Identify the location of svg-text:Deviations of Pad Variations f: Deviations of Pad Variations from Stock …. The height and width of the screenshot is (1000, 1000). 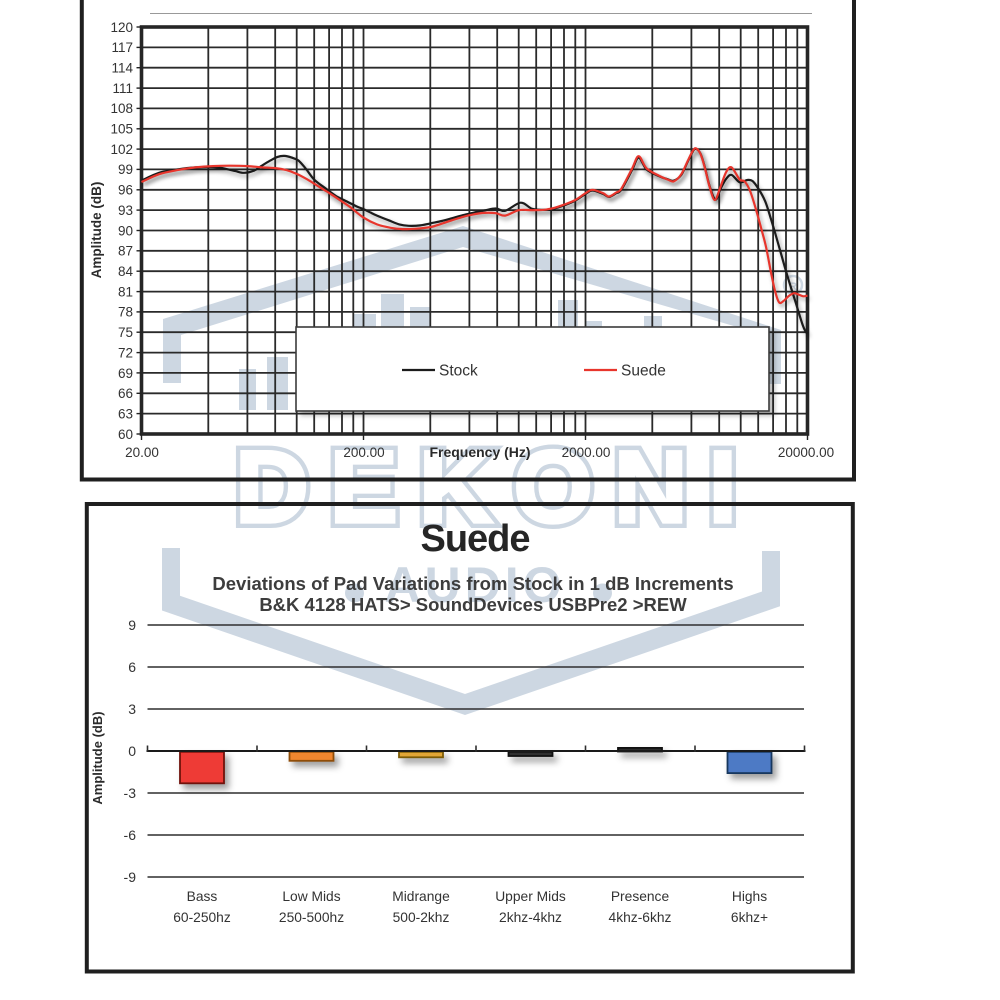
(472, 583).